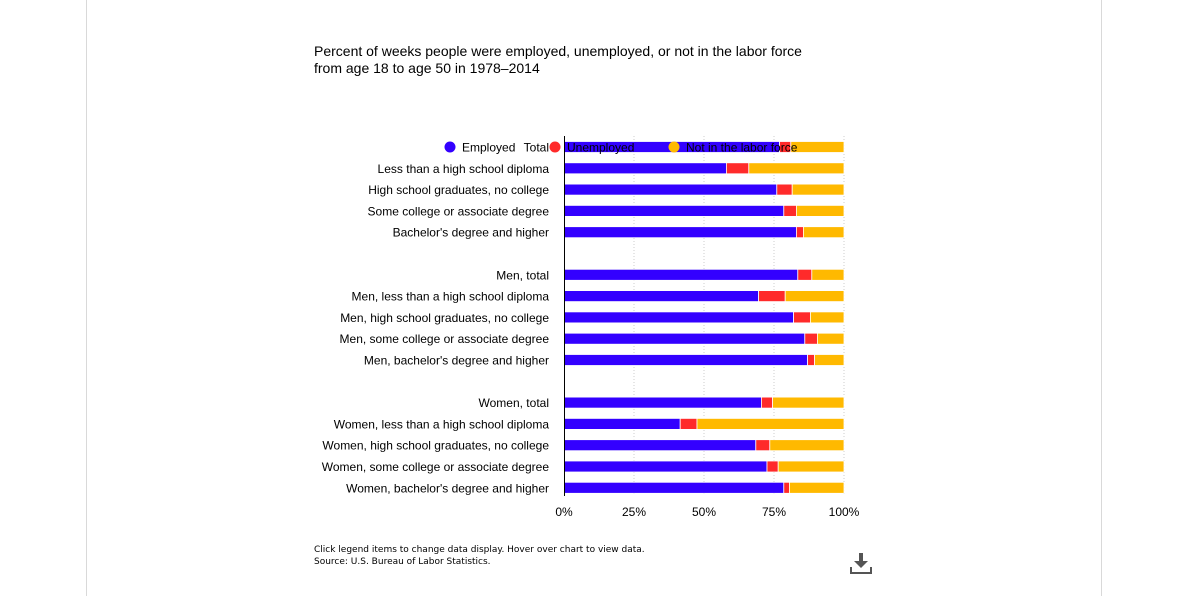 The image size is (1192, 596). What do you see at coordinates (464, 169) in the screenshot?
I see `category-label: Less than a high school diploma` at bounding box center [464, 169].